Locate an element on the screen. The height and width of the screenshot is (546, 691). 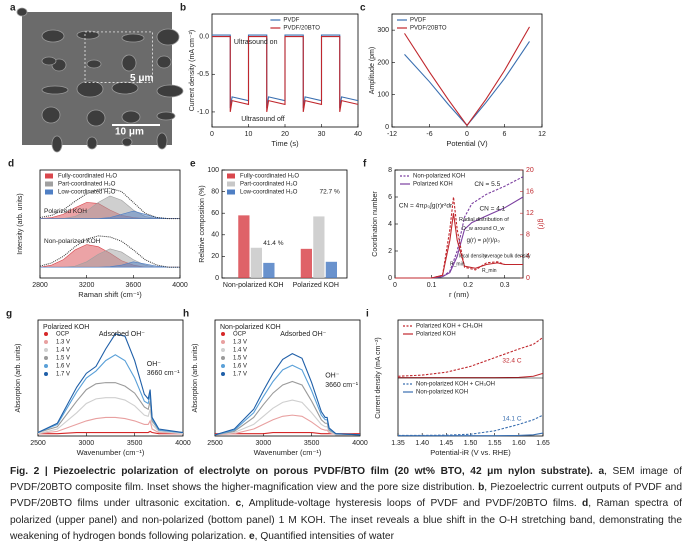
annotation: 32.4 C is located at coordinates (511, 360).